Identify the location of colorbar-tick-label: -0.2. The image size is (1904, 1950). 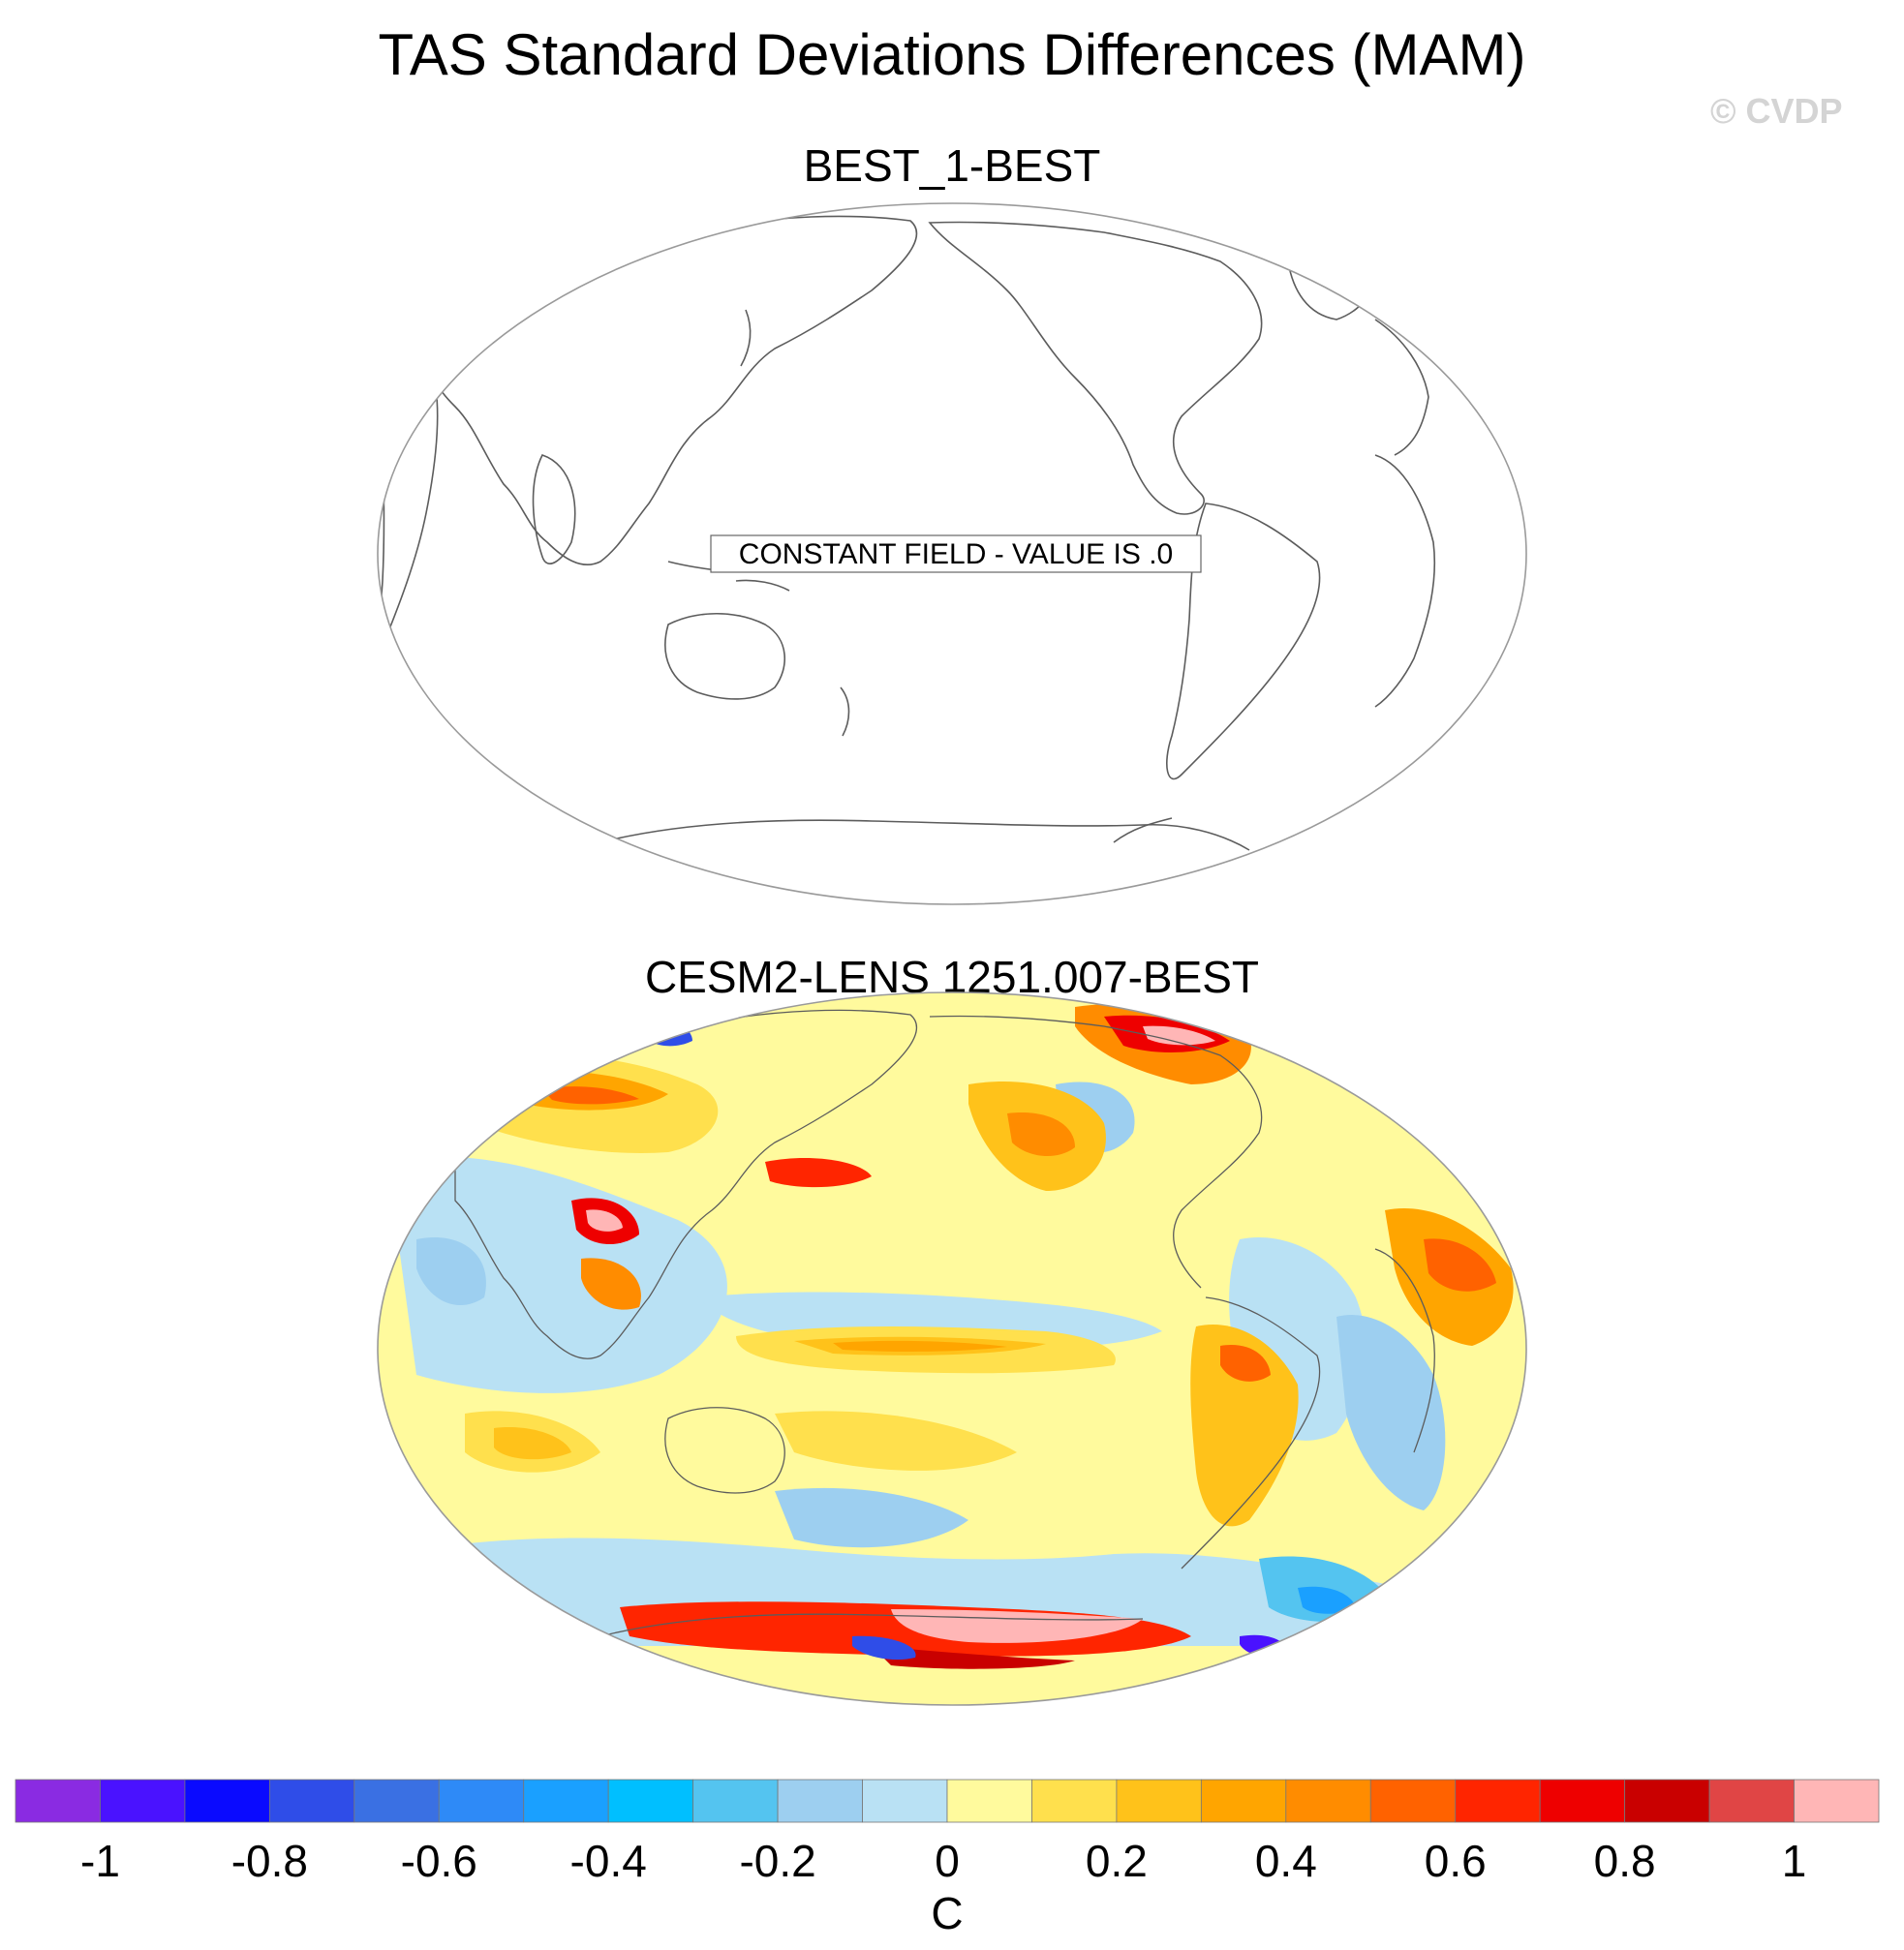
(777, 1861).